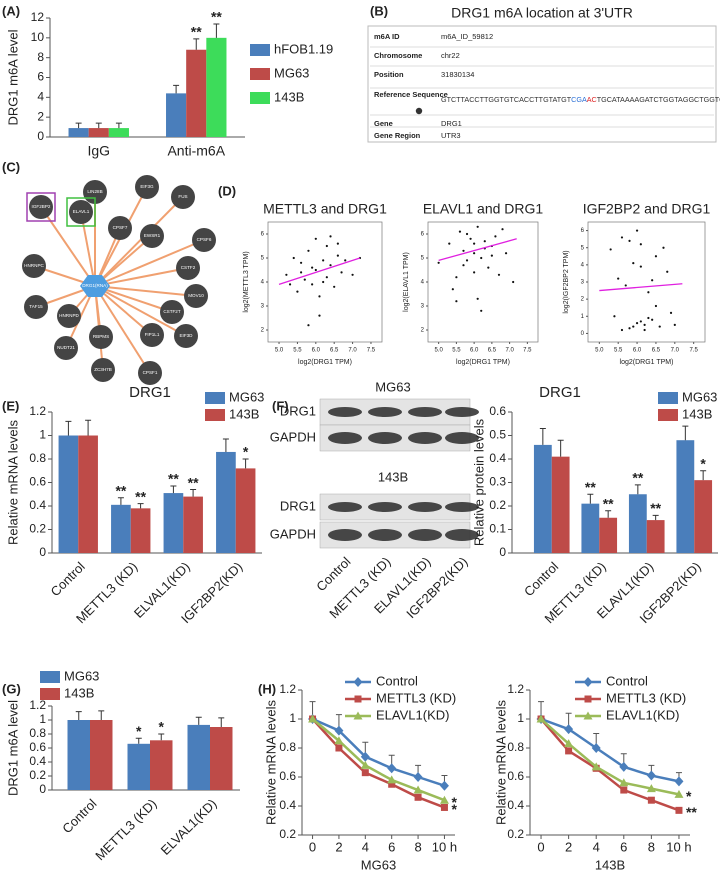  Describe the element at coordinates (11, 688) in the screenshot. I see `panel-label: (G)` at that location.